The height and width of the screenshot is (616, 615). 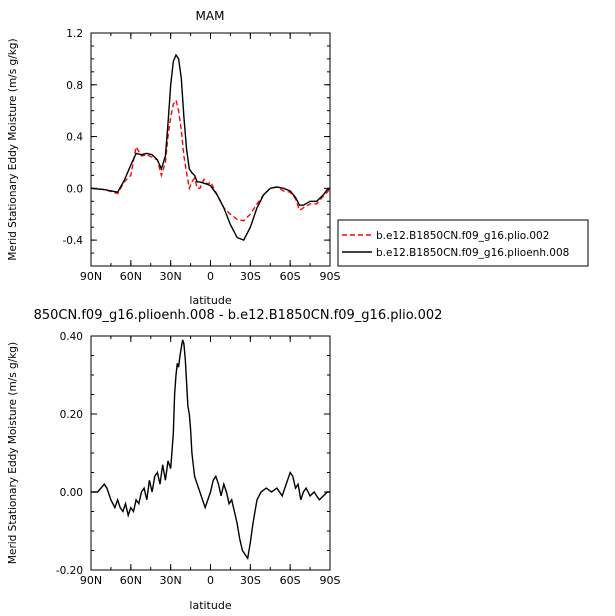 I want to click on legend-box, so click(x=463, y=243).